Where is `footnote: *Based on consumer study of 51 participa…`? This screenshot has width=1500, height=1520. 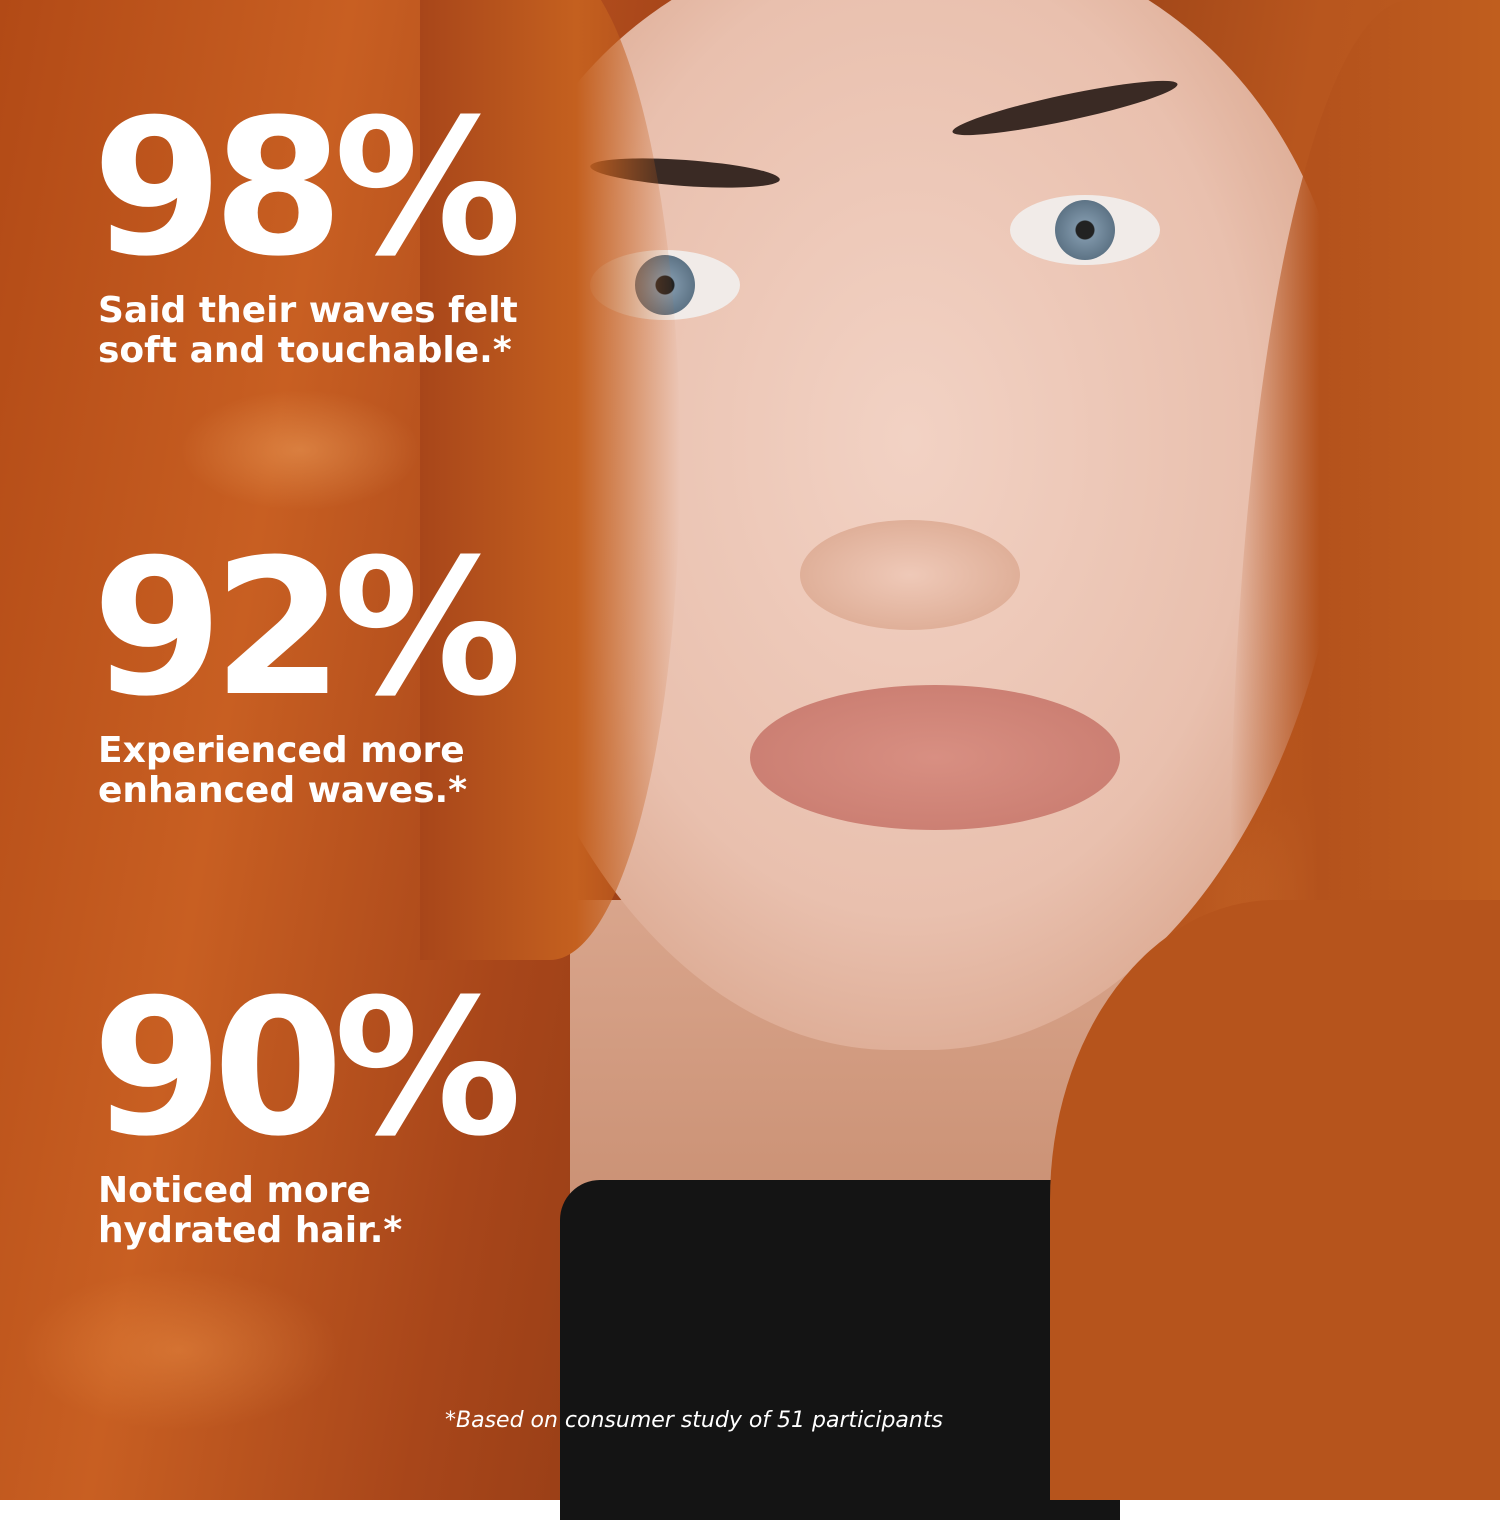
footnote: *Based on consumer study of 51 participa… is located at coordinates (694, 1420).